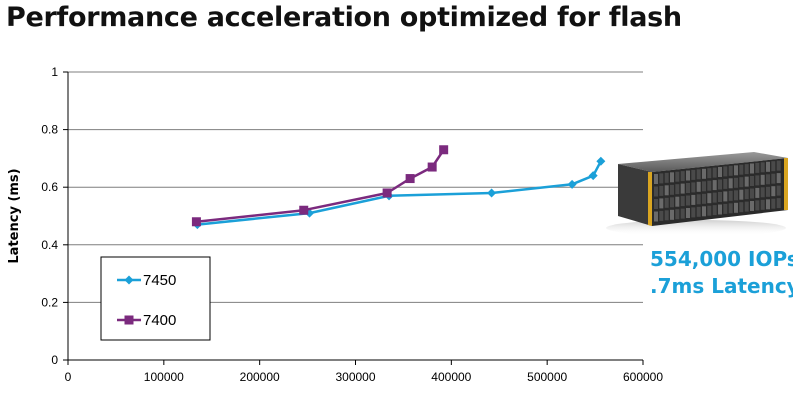 Image resolution: width=793 pixels, height=410 pixels. Describe the element at coordinates (159, 280) in the screenshot. I see `legend-label-7450: 7450` at that location.